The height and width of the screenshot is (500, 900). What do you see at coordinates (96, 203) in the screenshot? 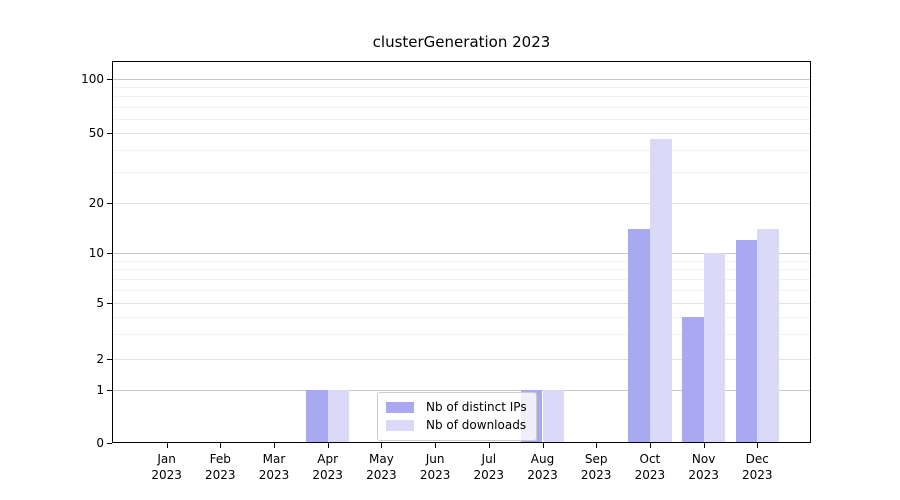
I see `y-tick-label: 20` at bounding box center [96, 203].